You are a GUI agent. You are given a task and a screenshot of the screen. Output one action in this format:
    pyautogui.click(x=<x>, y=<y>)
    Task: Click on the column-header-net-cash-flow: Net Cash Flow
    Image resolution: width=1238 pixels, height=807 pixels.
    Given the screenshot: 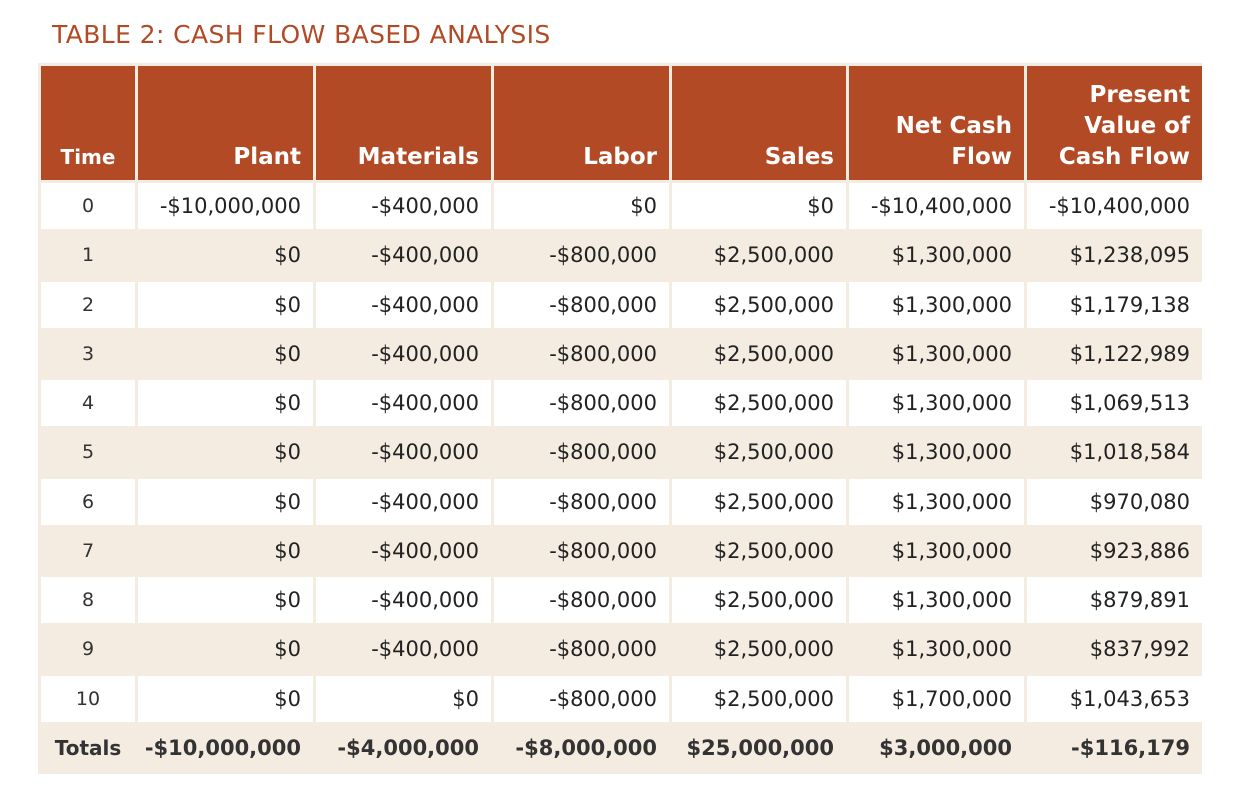 What is the action you would take?
    pyautogui.click(x=936, y=123)
    